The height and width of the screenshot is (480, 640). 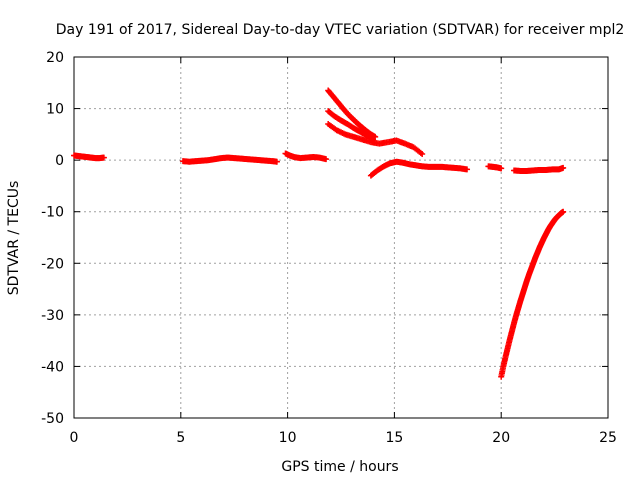 I want to click on y-tick-label: -10, so click(x=52, y=213).